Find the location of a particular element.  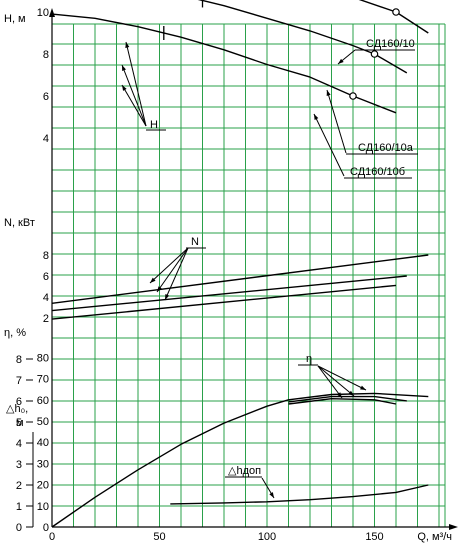

y-tick-efficiency: 70 is located at coordinates (43, 380).